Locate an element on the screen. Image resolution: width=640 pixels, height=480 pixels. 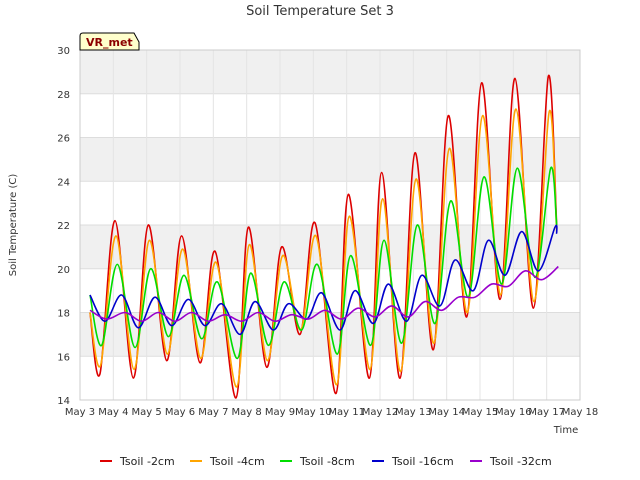
y-tick-label: 16 is located at coordinates (63, 357).